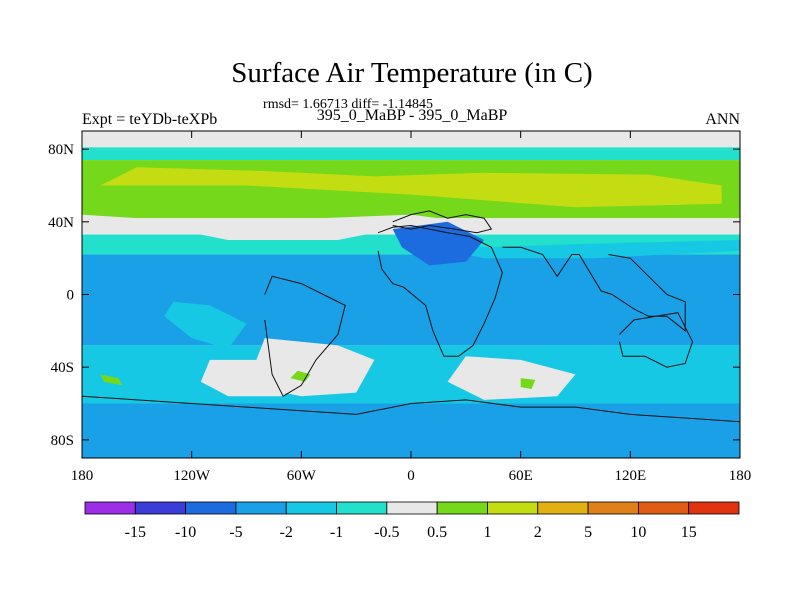 This screenshot has height=600, width=800. I want to click on colorbar-label-4: -1, so click(336, 532).